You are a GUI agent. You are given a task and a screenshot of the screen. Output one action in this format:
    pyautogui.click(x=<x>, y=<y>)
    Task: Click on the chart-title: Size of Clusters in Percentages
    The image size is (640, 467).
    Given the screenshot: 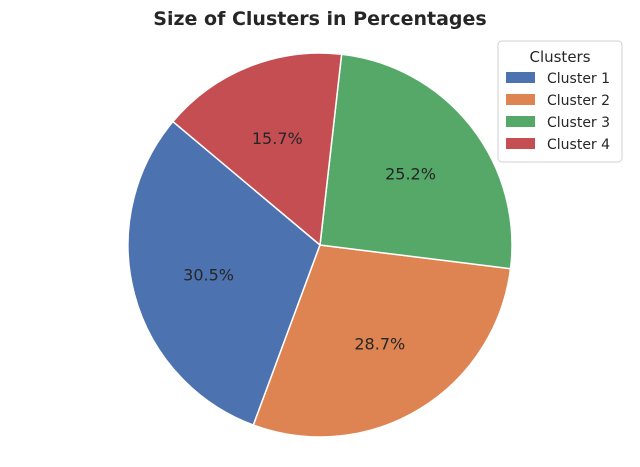 What is the action you would take?
    pyautogui.click(x=319, y=19)
    